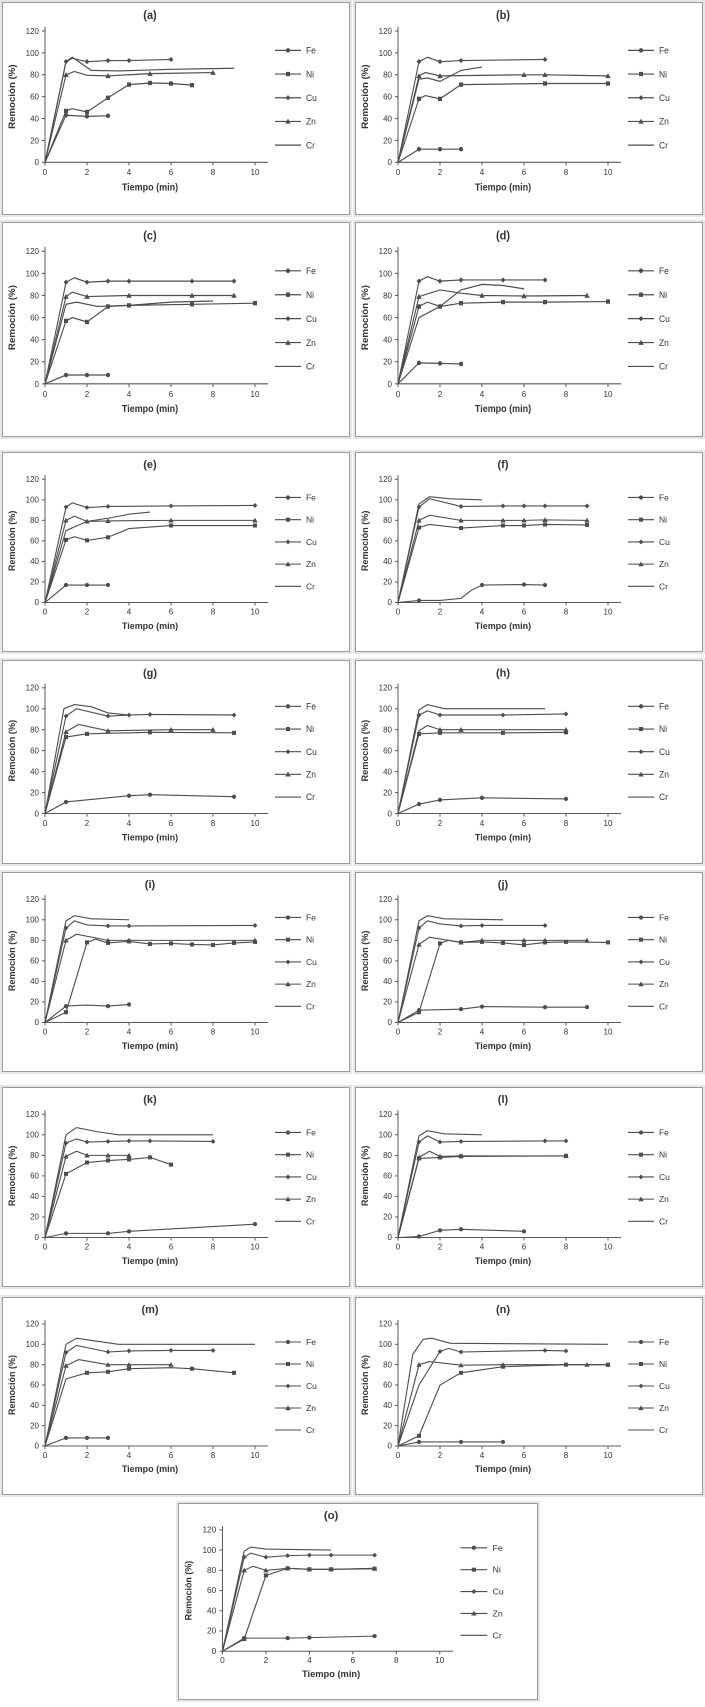 Image resolution: width=705 pixels, height=1707 pixels. I want to click on svg-text: 20, so click(387, 792).